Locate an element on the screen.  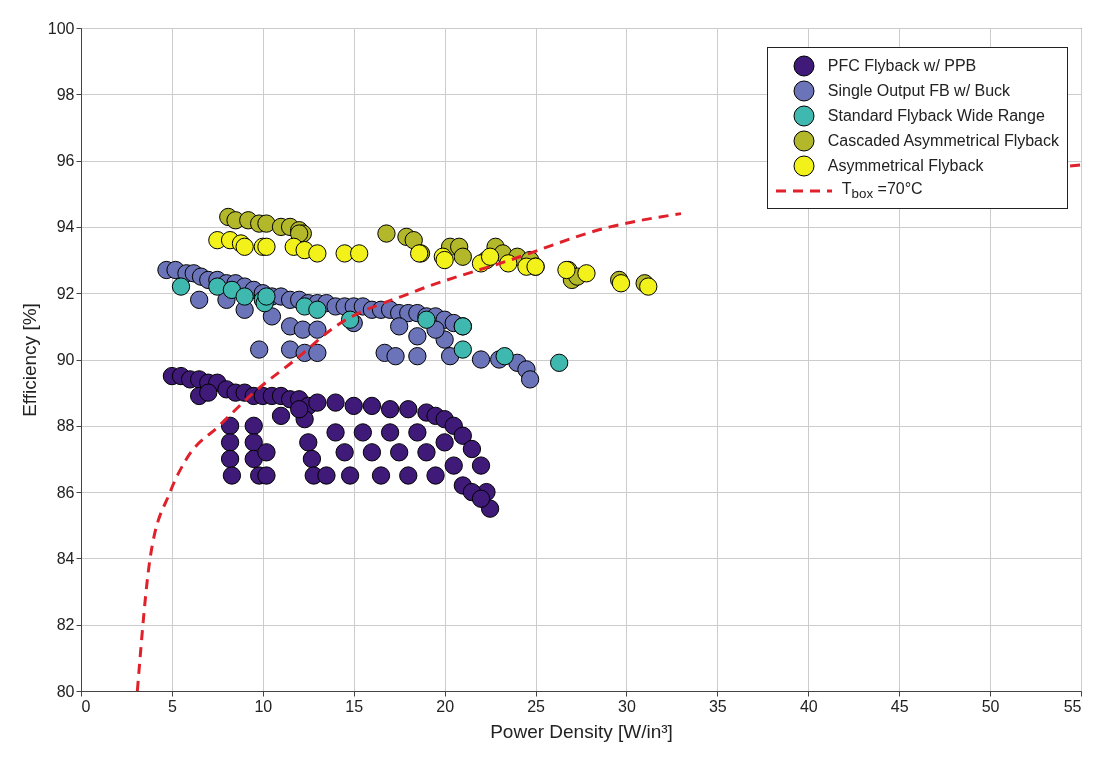
x-tick-label: 5 is located at coordinates (172, 706).